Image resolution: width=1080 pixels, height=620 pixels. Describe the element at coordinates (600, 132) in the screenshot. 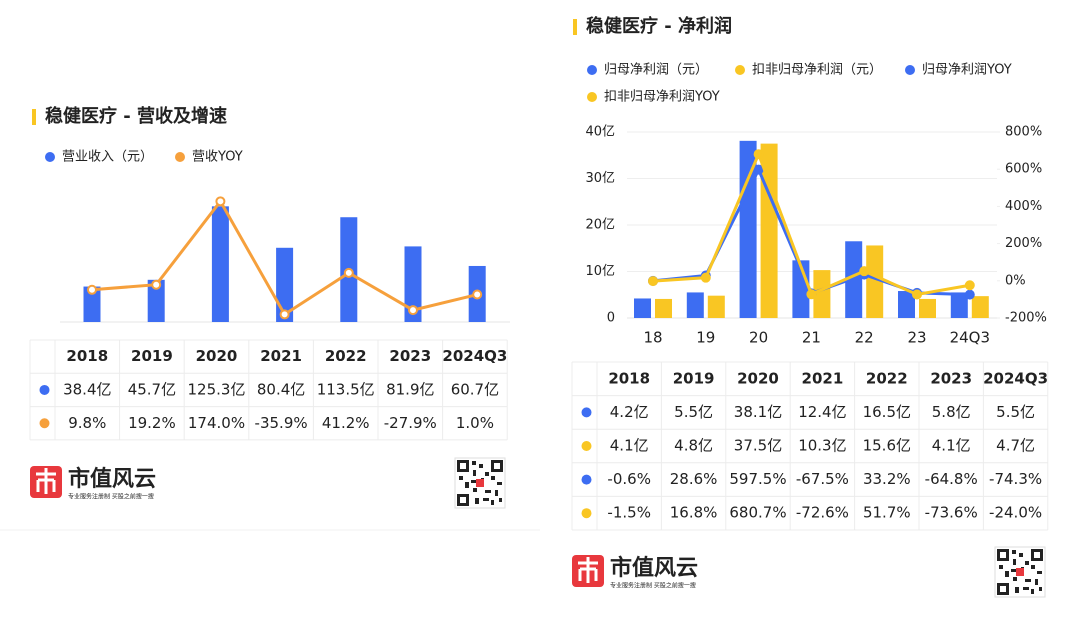

I see `y-tick-label: 40亿` at that location.